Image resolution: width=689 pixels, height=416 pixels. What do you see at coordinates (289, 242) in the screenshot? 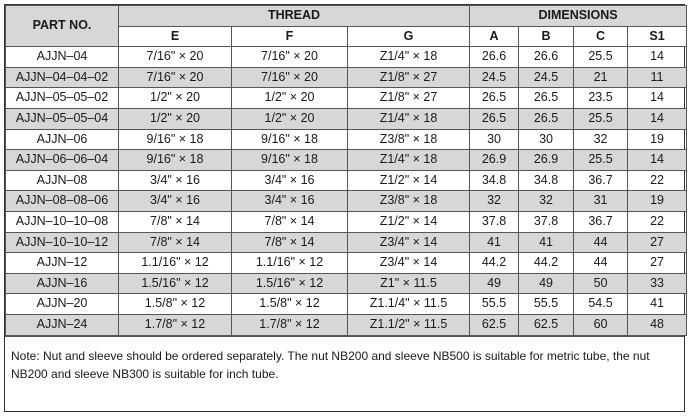
I see `cell-thread-f: 7/8" × 14` at bounding box center [289, 242].